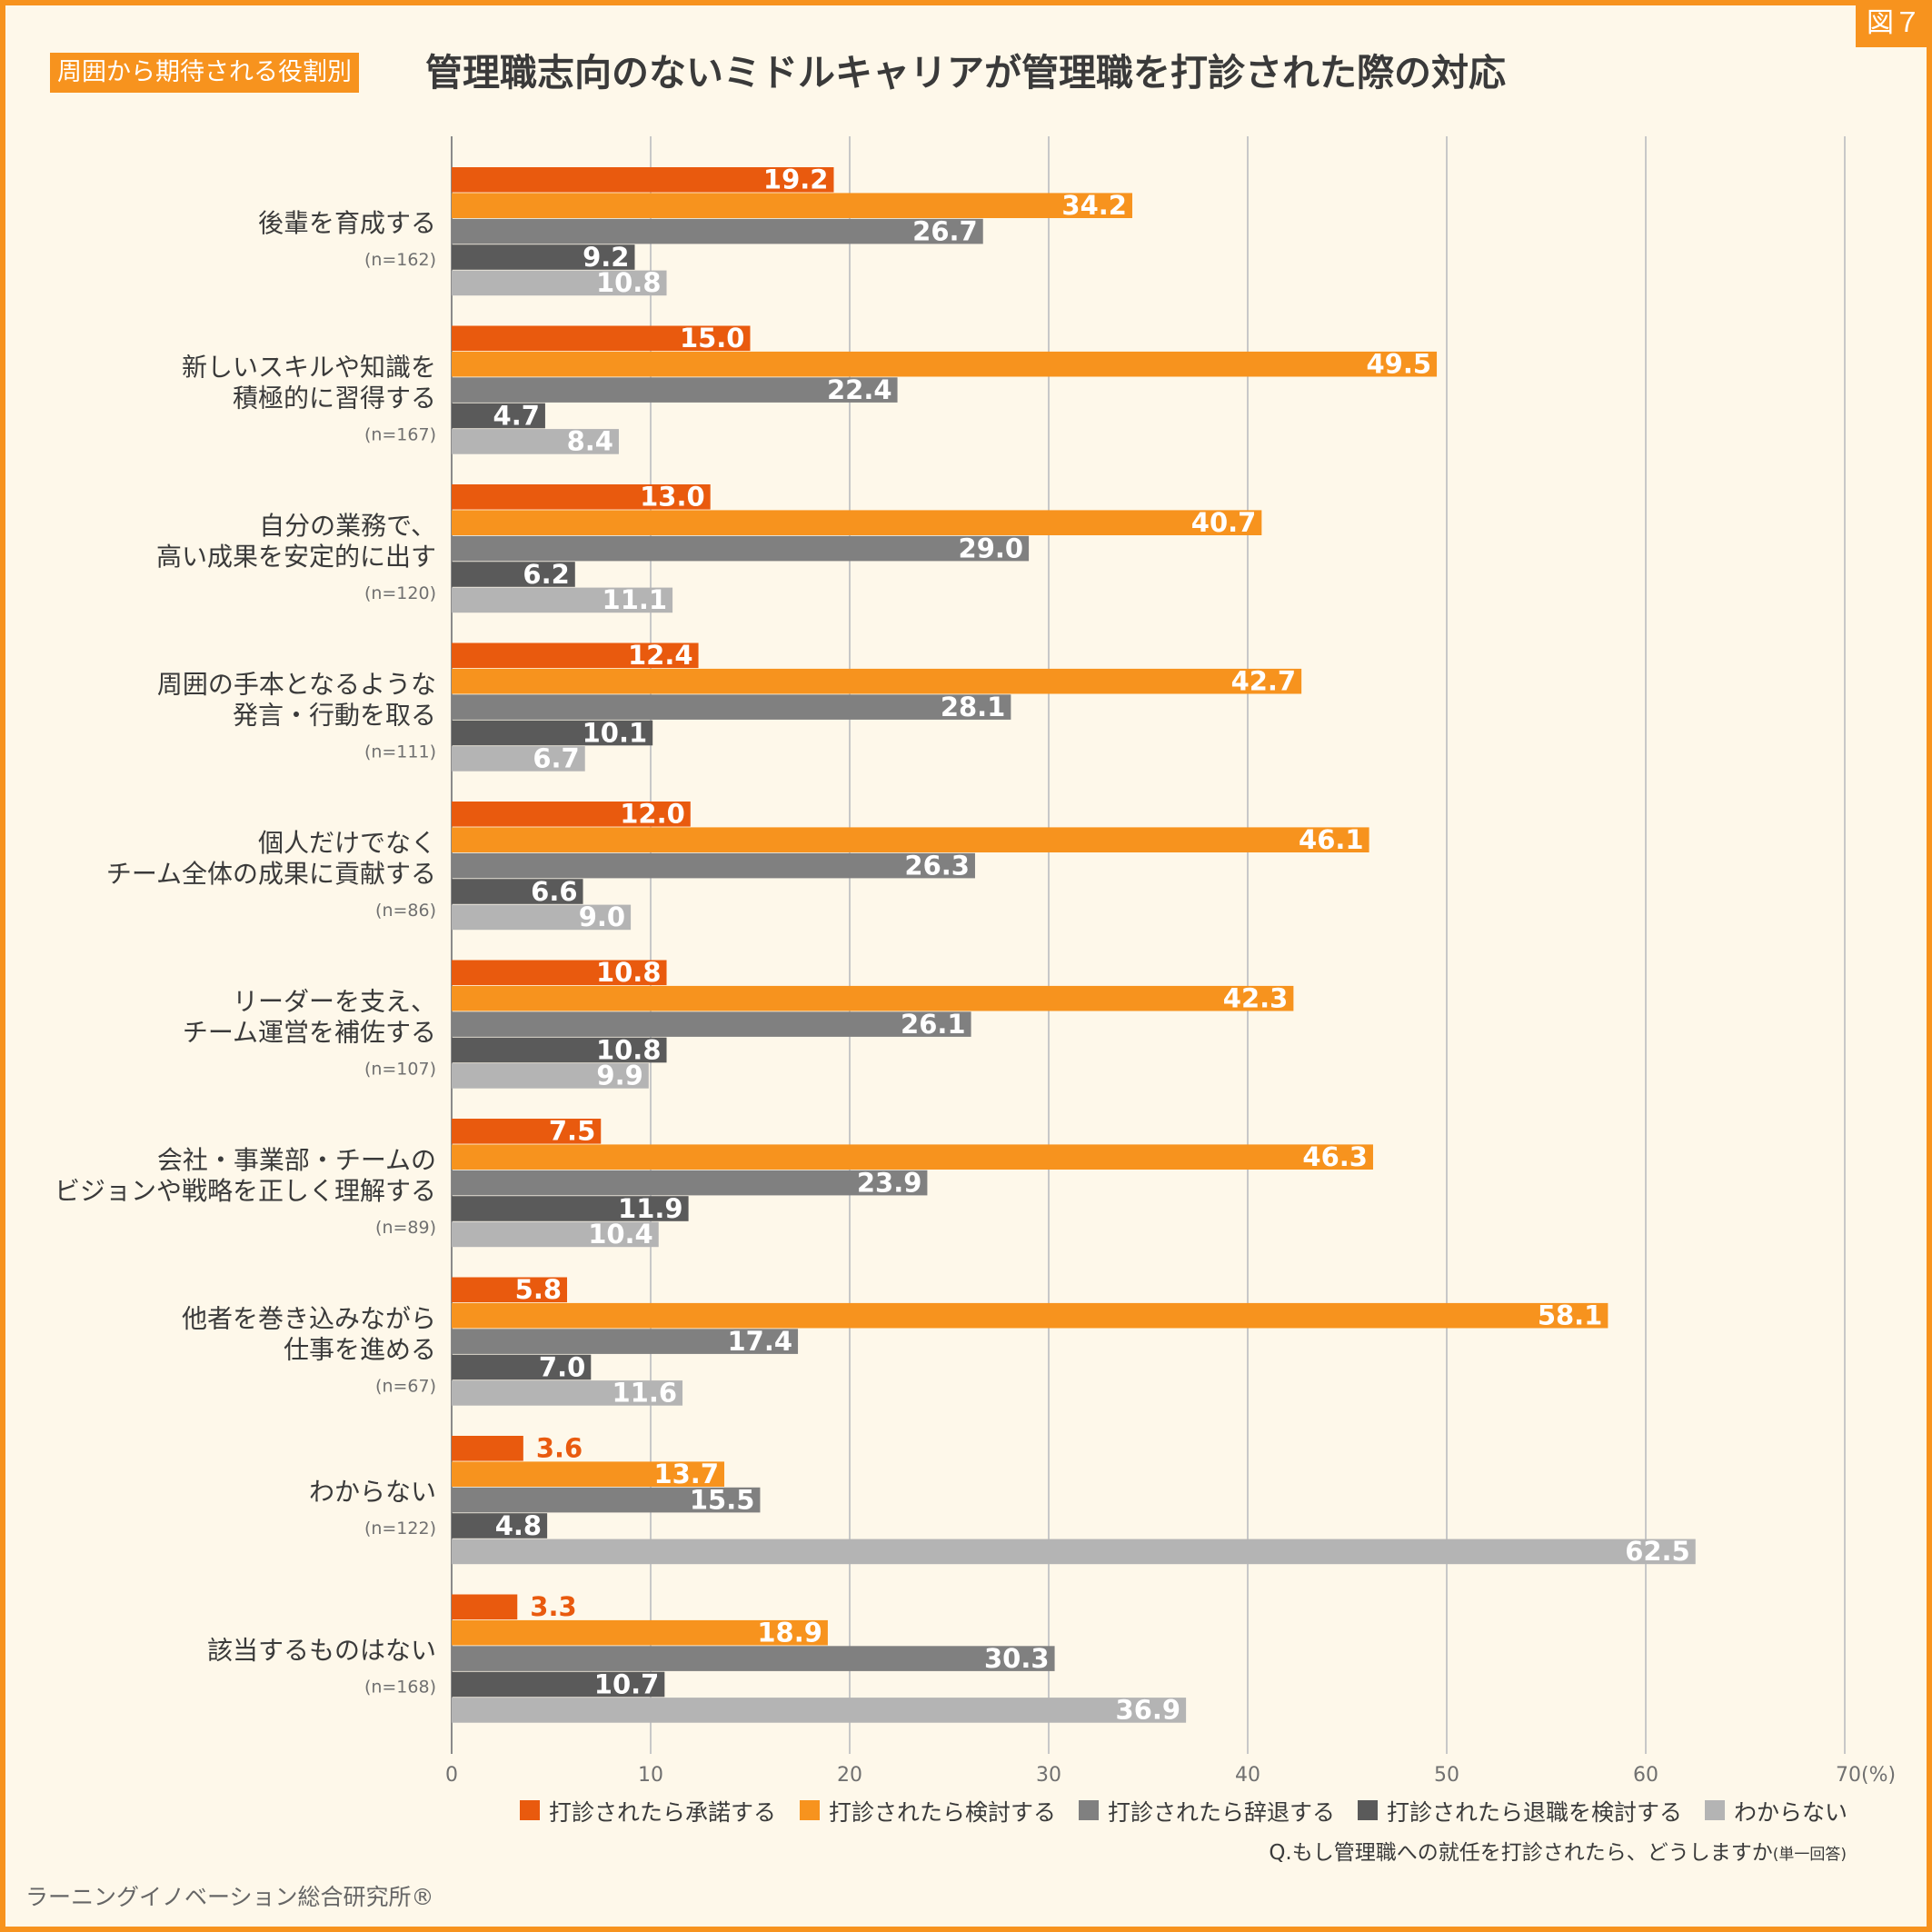 This screenshot has height=1932, width=1932. What do you see at coordinates (991, 548) in the screenshot?
I see `bar-value-label: 29.0` at bounding box center [991, 548].